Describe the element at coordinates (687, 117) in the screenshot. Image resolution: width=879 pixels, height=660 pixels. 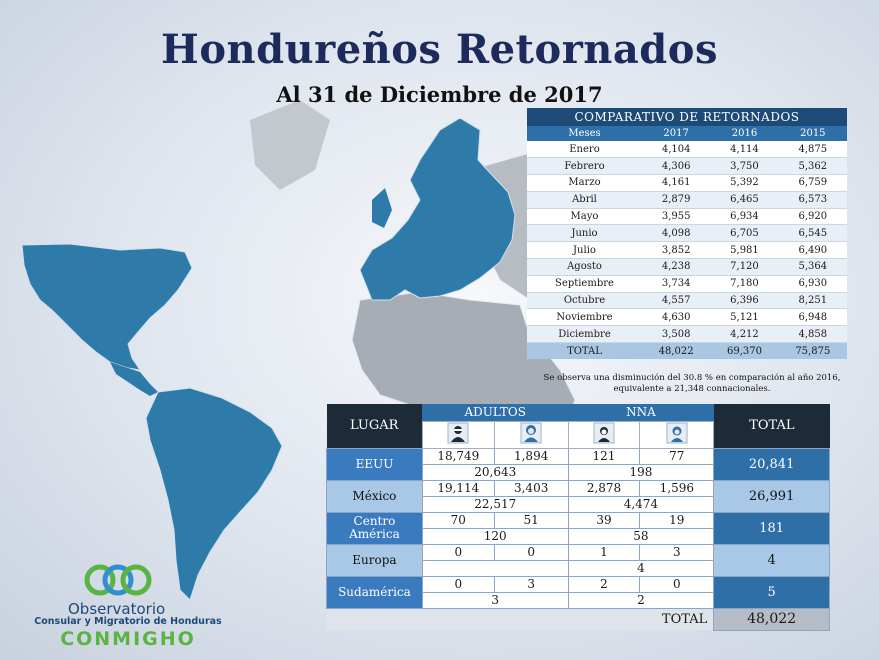
I see `comparativo-caption: COMPARATIVO DE RETORNADOS` at that location.